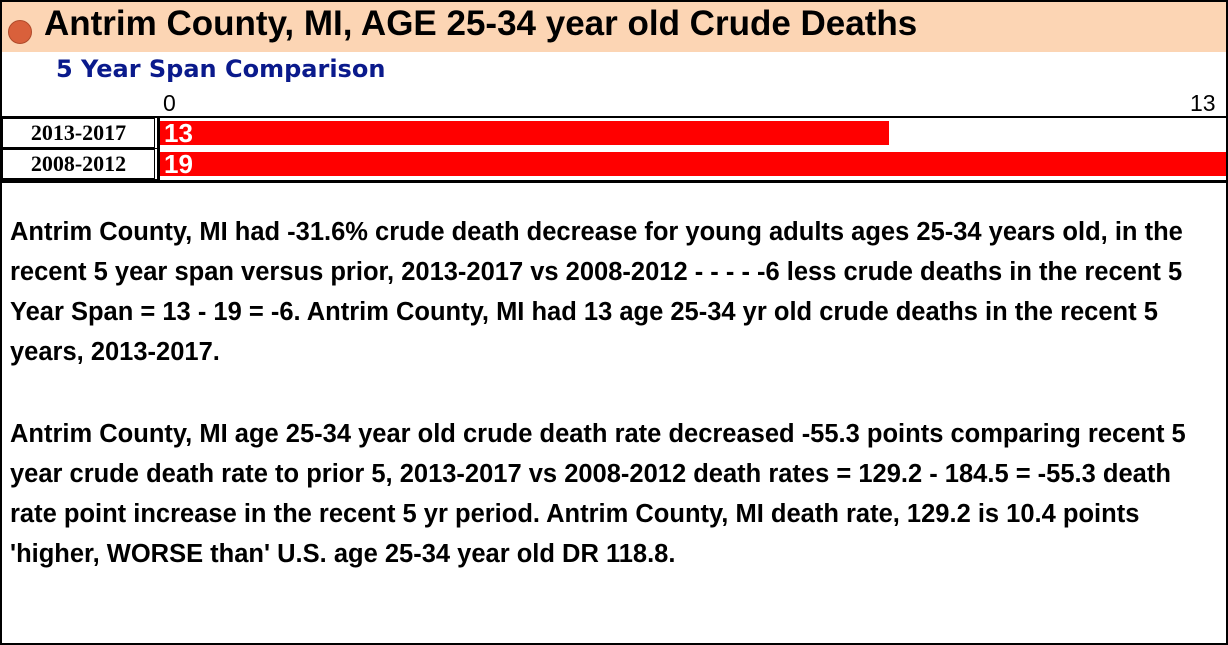 Image resolution: width=1228 pixels, height=645 pixels. Describe the element at coordinates (20, 32) in the screenshot. I see `bullet-icon` at that location.